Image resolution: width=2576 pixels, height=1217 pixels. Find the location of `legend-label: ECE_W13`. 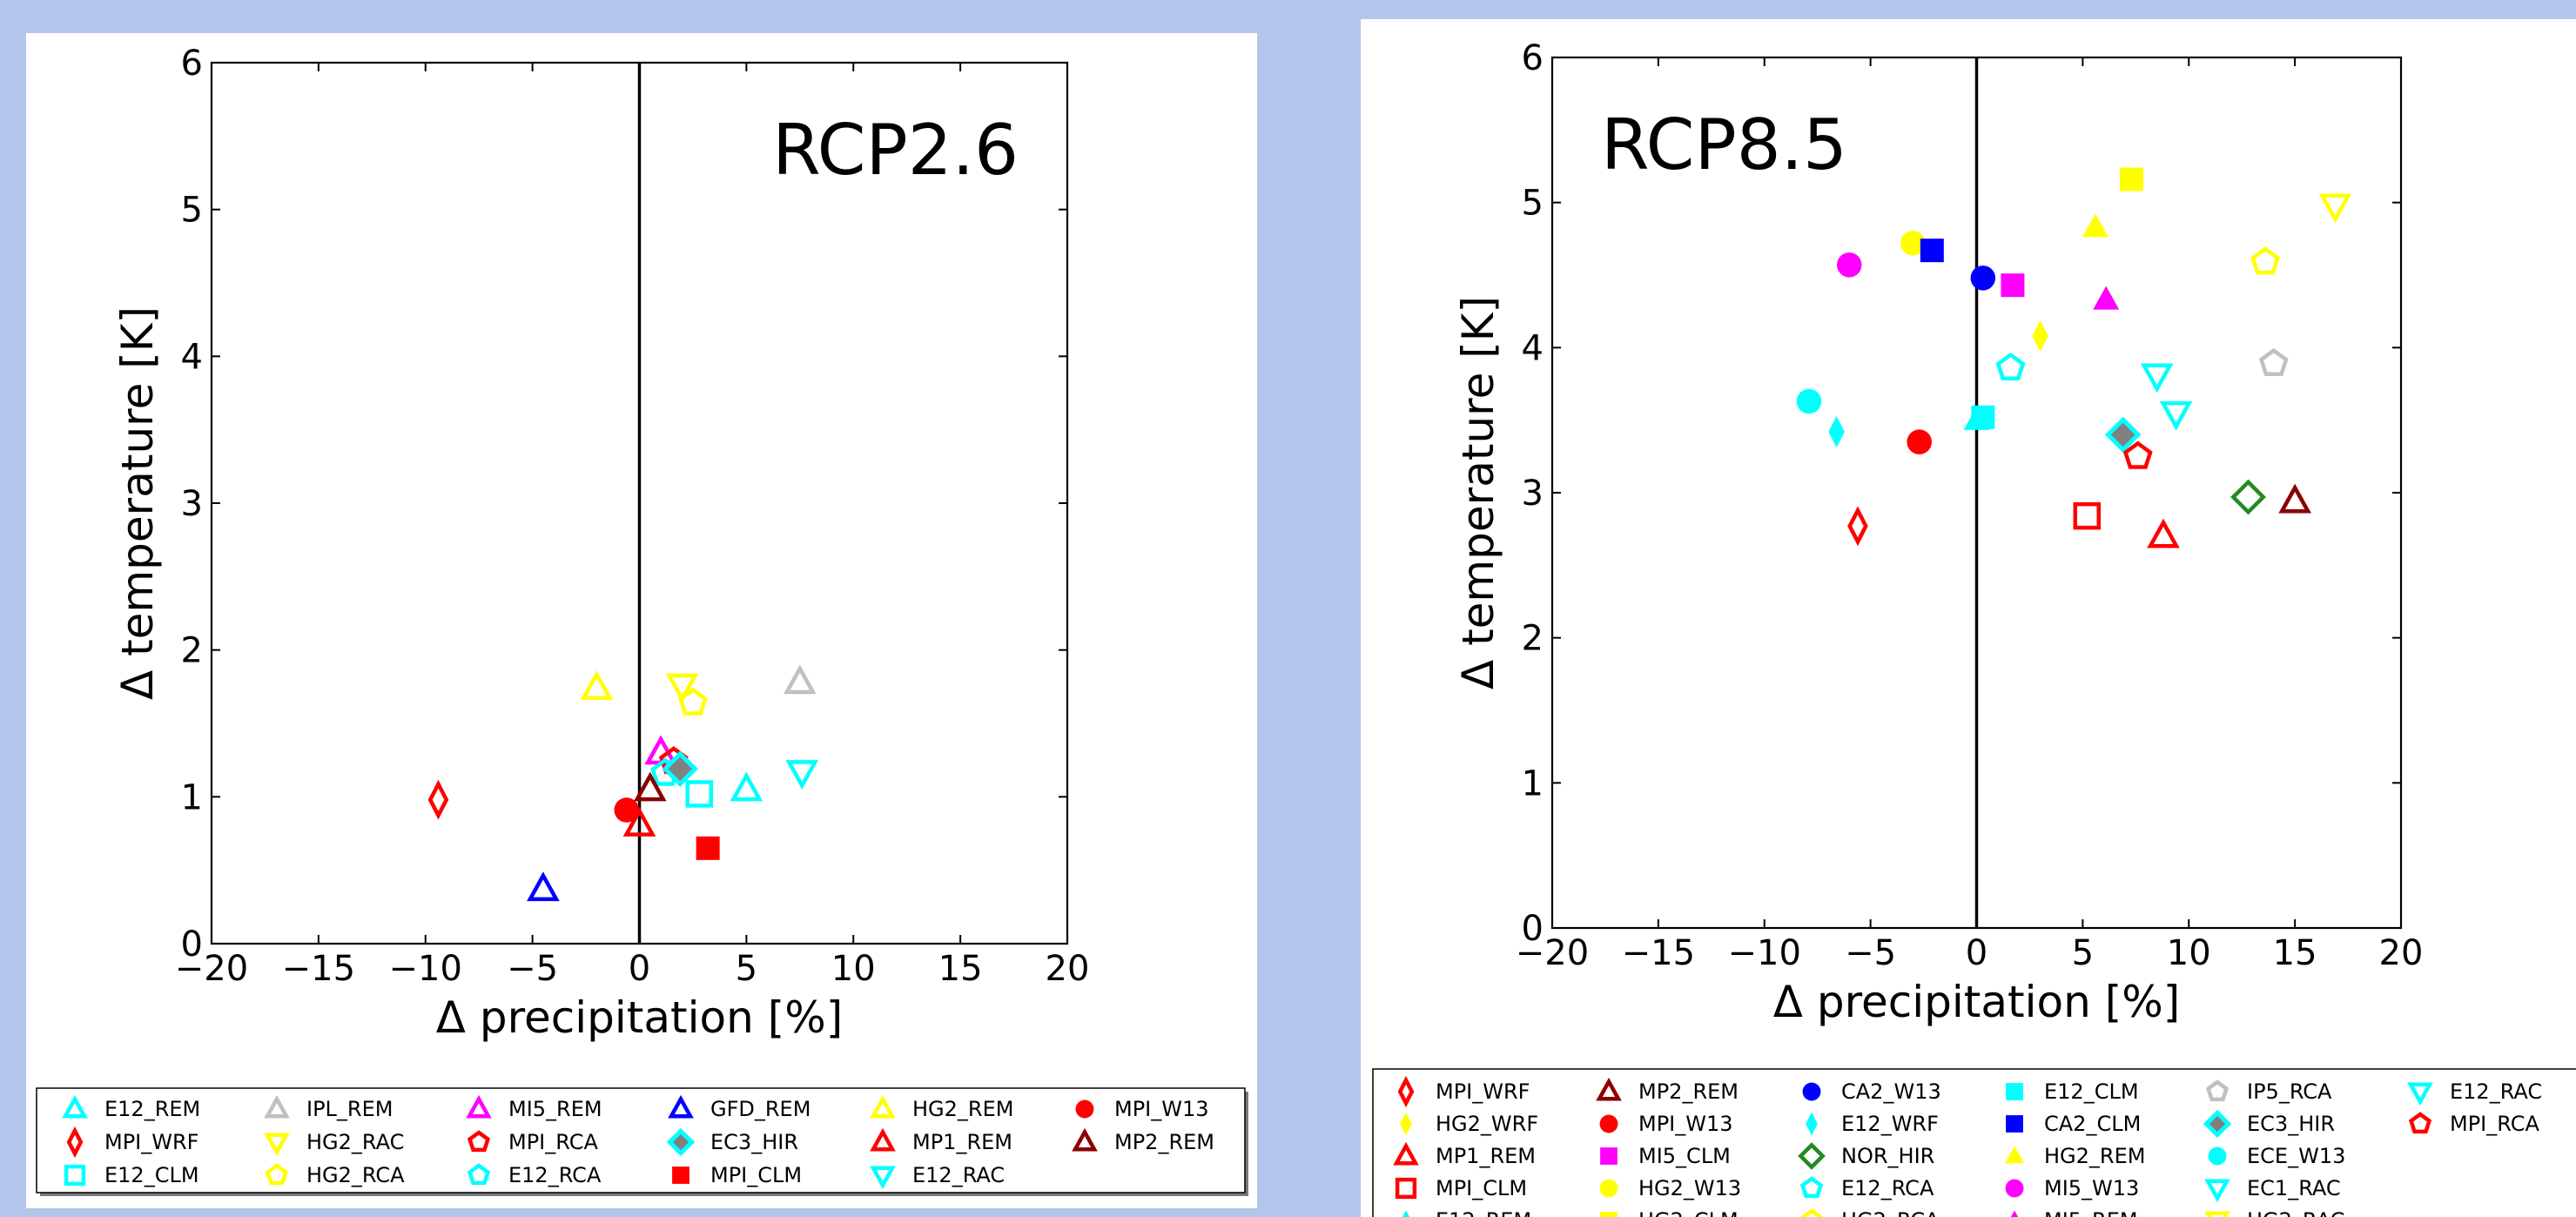

legend-label: ECE_W13 is located at coordinates (2296, 1156).